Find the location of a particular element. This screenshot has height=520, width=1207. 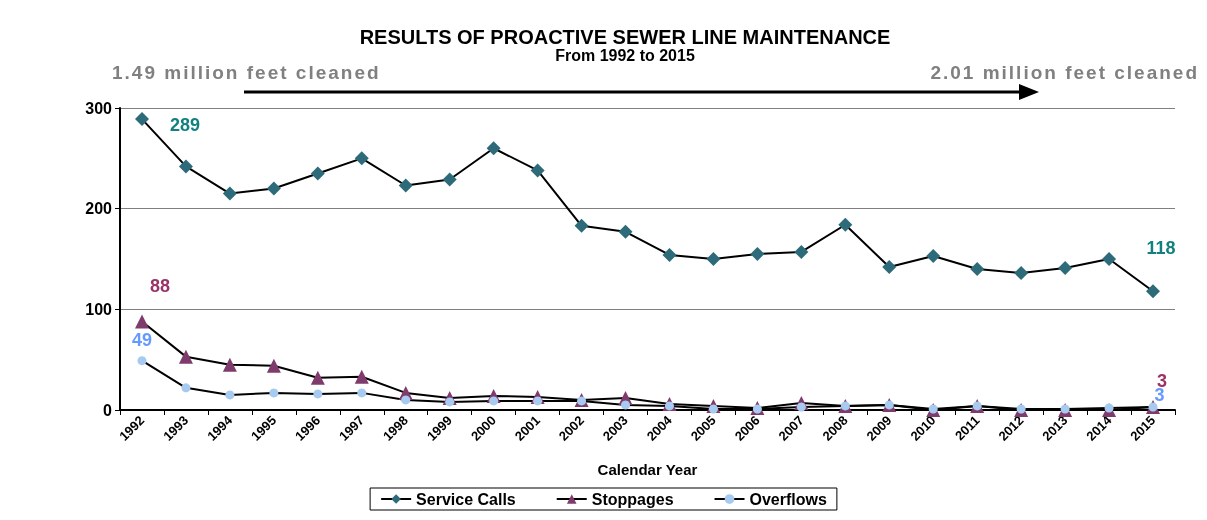

text: 1.49 million feet cleaned is located at coordinates (247, 73).